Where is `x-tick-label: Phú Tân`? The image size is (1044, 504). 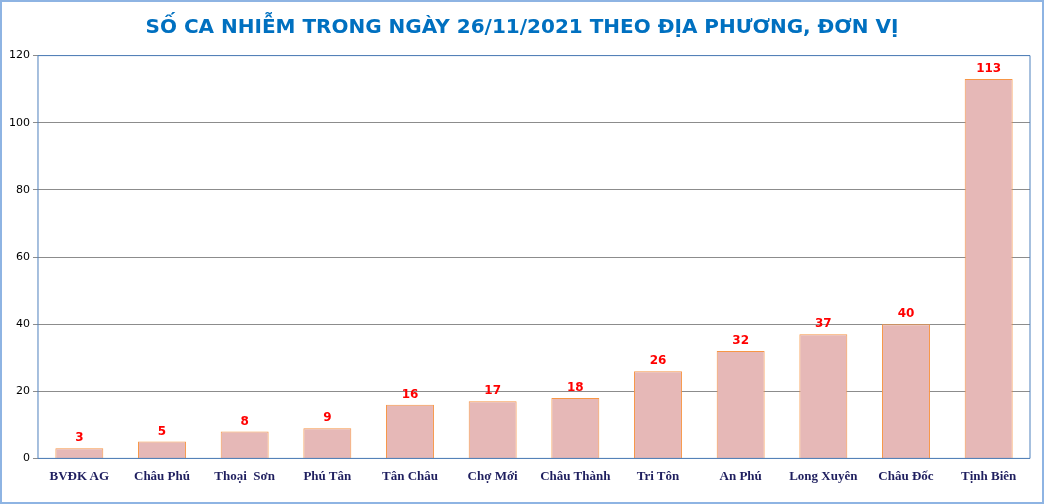 x-tick-label: Phú Tân is located at coordinates (327, 475).